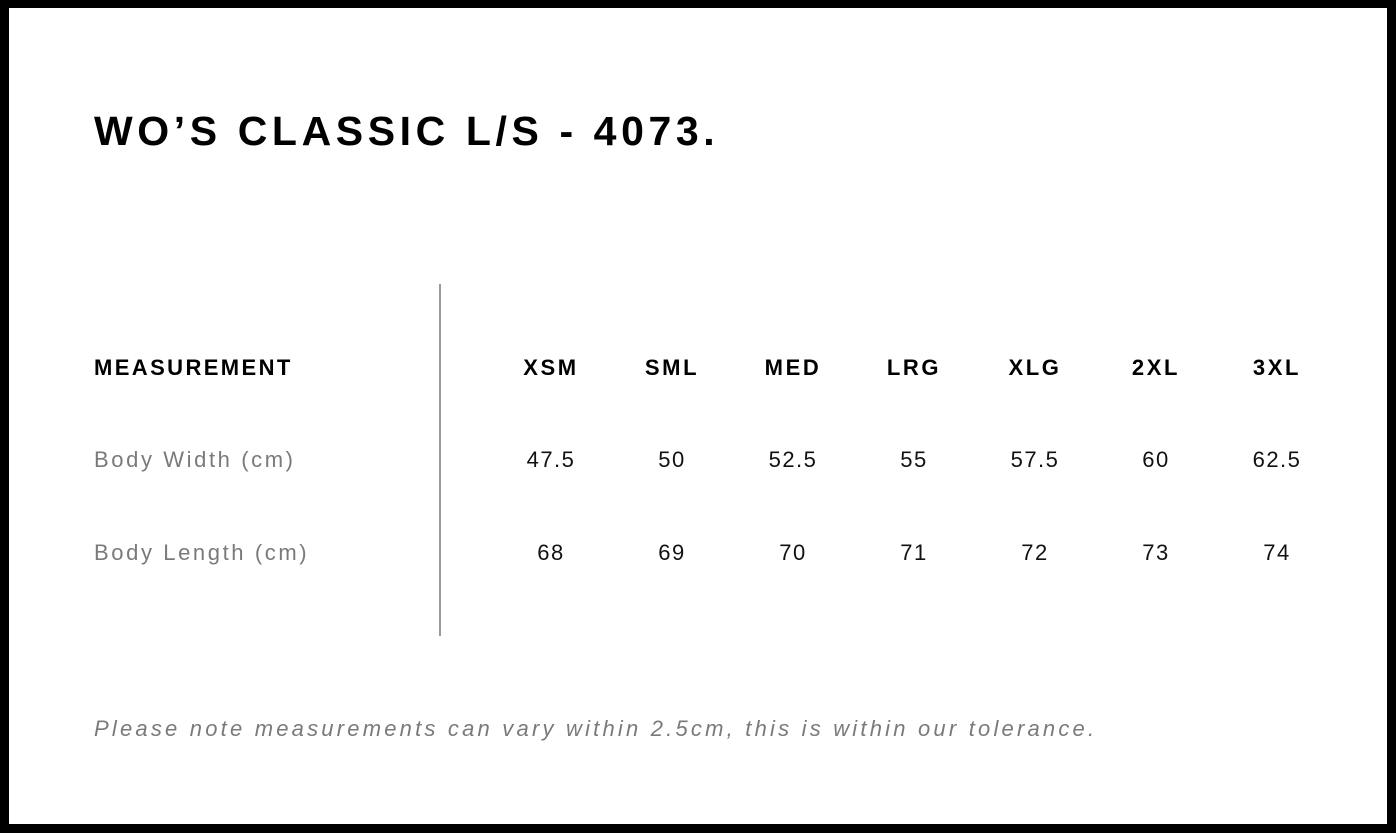  I want to click on size-header: SML, so click(672, 367).